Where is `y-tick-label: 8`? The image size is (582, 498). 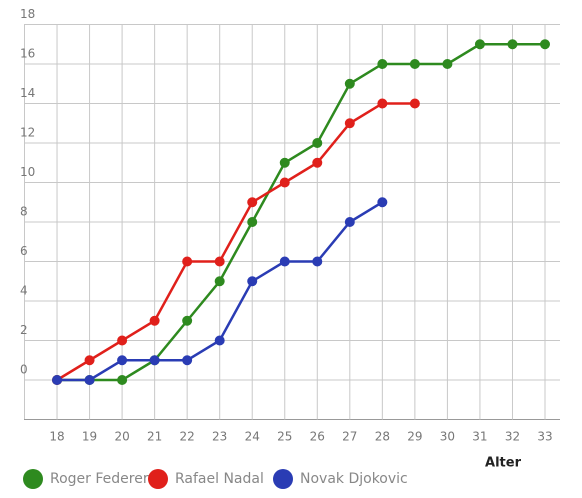
y-tick-label: 8 is located at coordinates (24, 212).